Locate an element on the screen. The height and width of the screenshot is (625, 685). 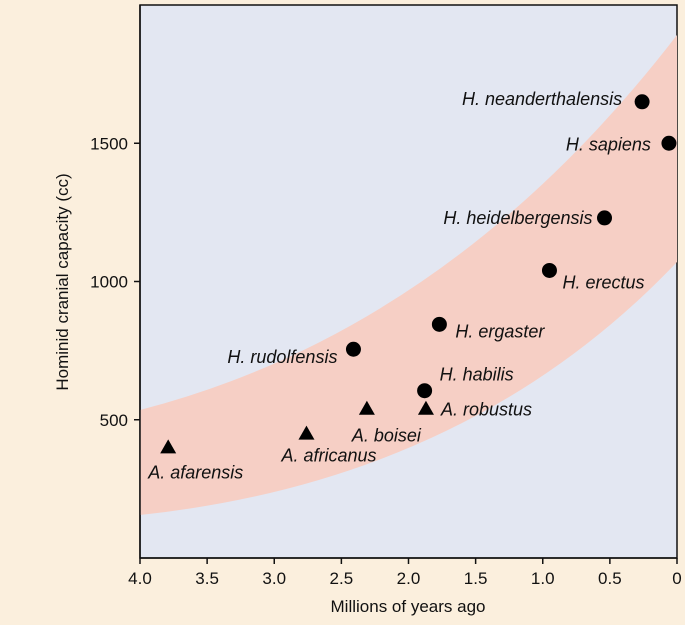
point-label: H. heidelbergensis is located at coordinates (517, 218).